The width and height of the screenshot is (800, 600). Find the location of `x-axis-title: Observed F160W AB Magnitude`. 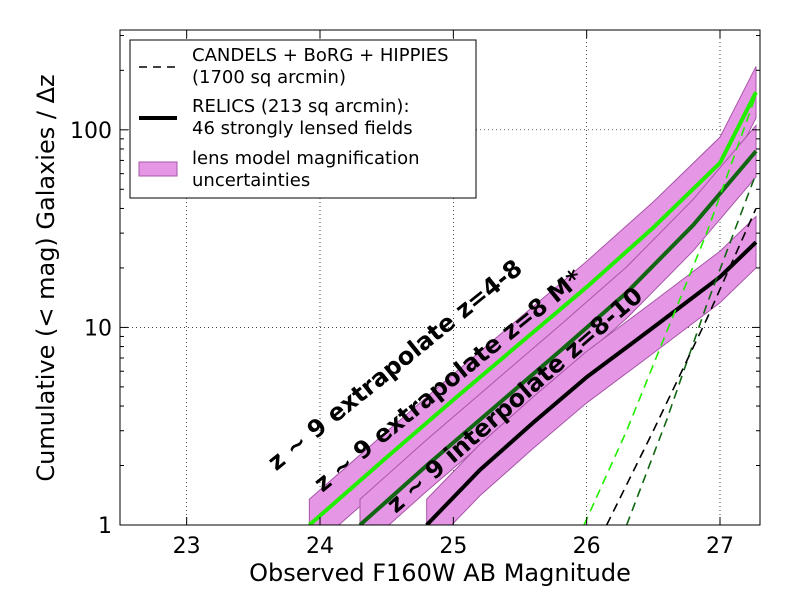

x-axis-title: Observed F160W AB Magnitude is located at coordinates (440, 573).